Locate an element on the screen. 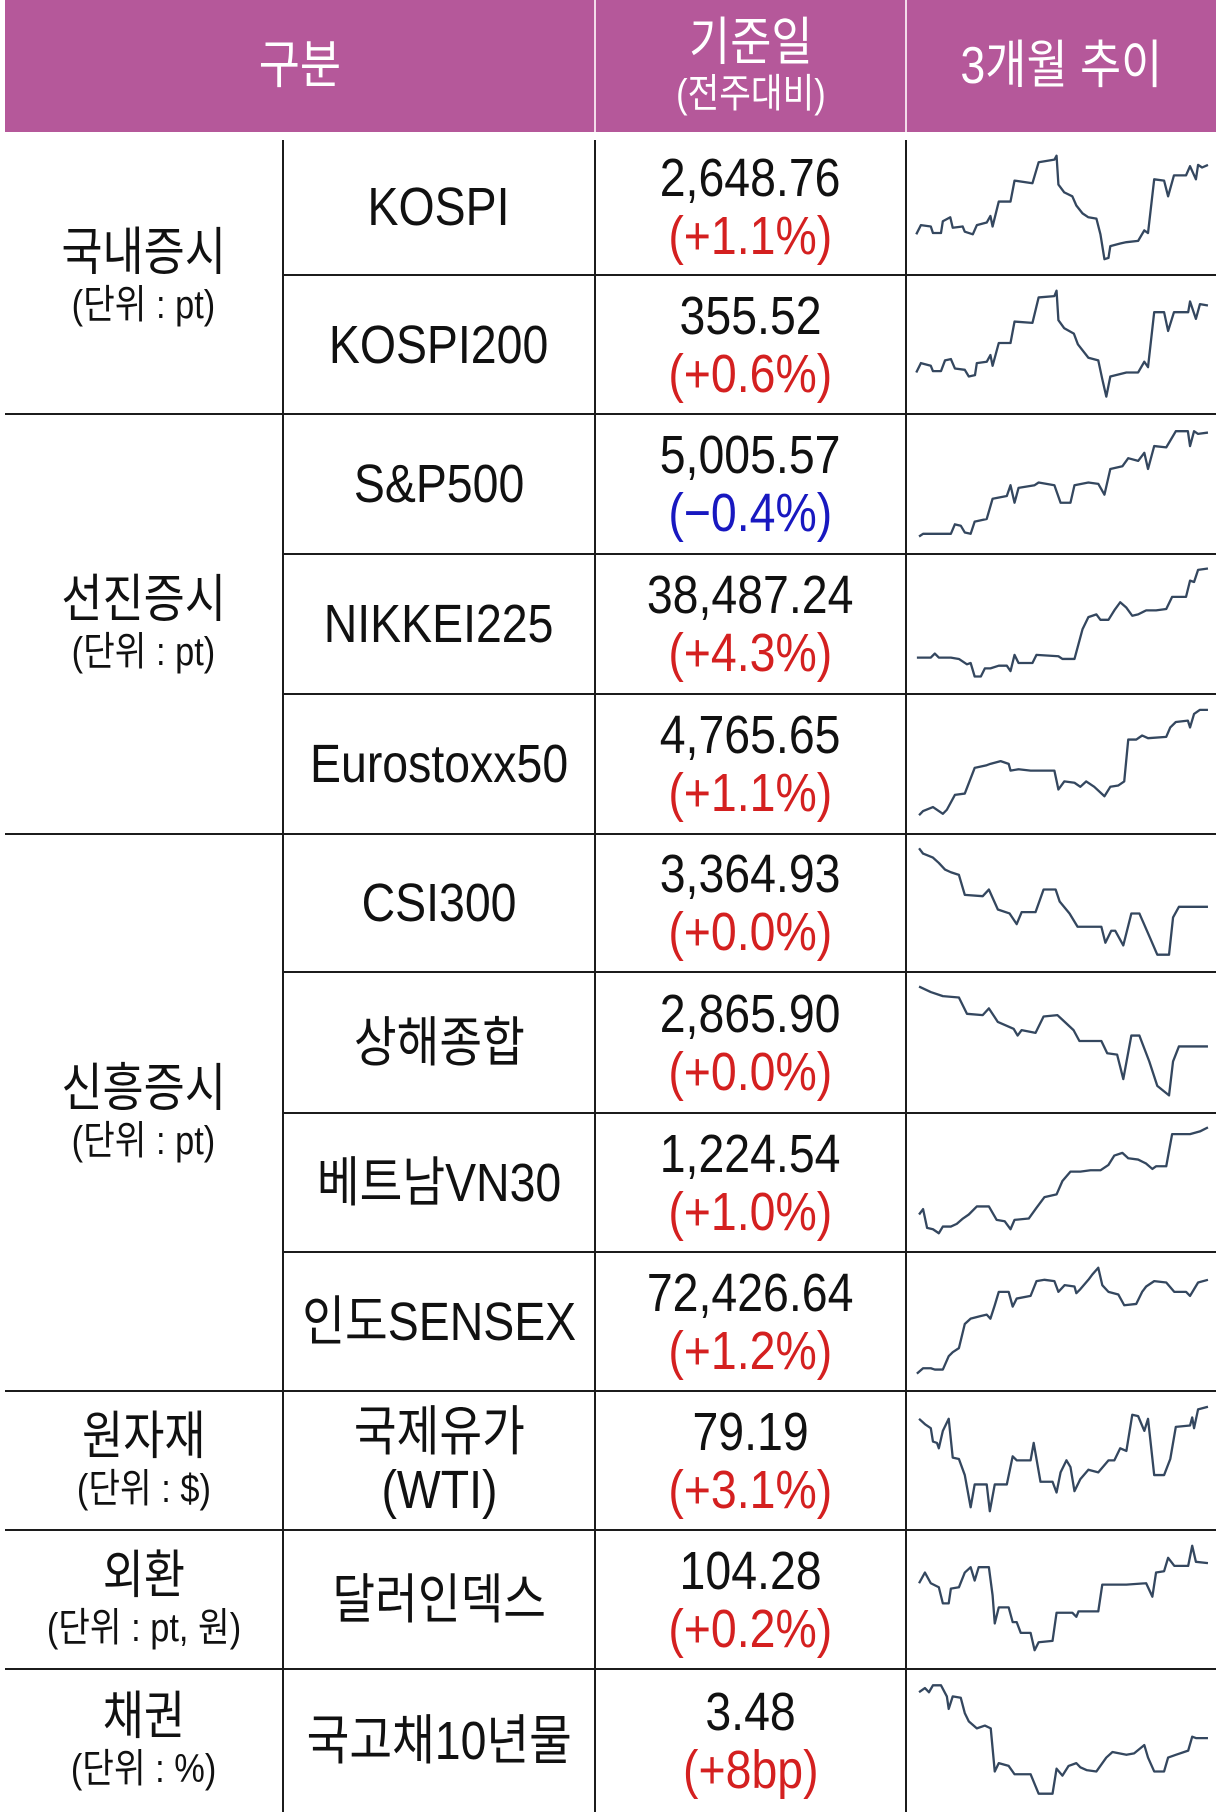  index-value: 2,648.76 is located at coordinates (750, 178).